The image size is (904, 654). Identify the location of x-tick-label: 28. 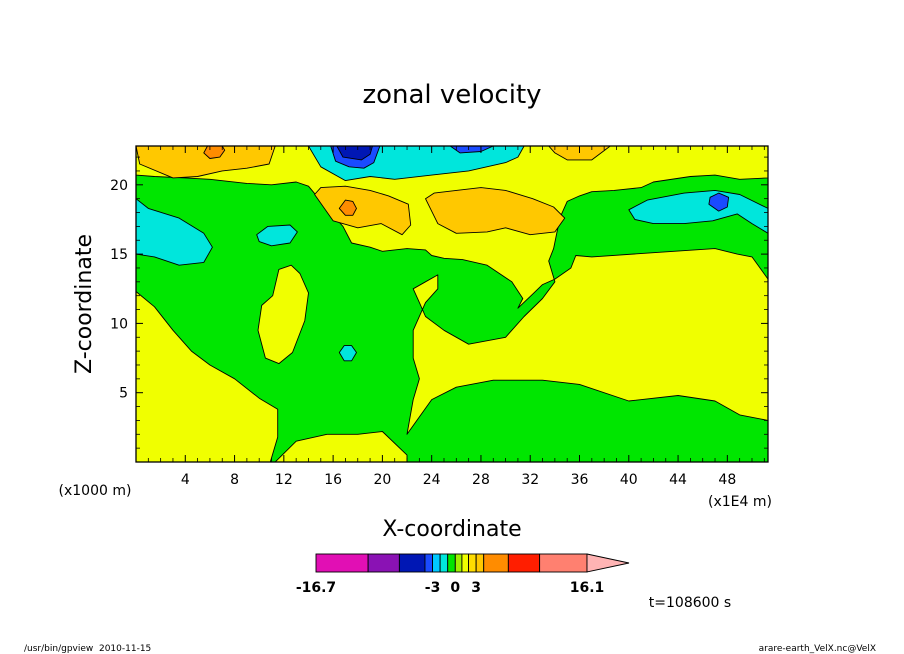
(481, 480).